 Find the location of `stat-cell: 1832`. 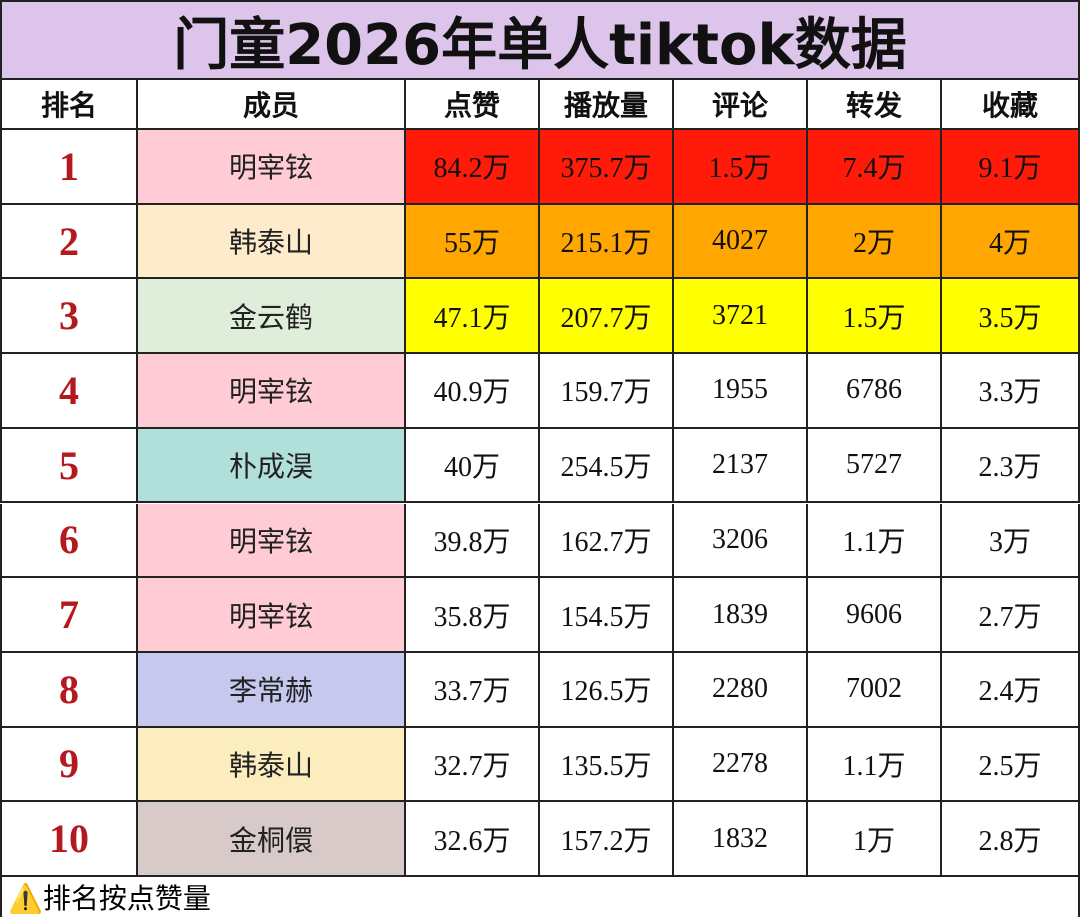

stat-cell: 1832 is located at coordinates (741, 839).